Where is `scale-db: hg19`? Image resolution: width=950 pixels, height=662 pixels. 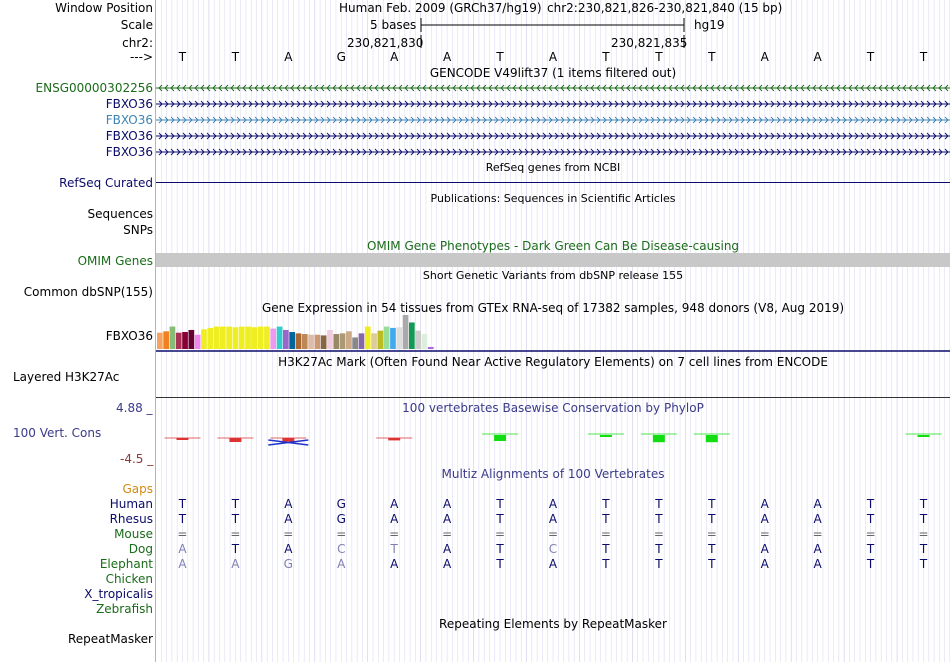
scale-db: hg19 is located at coordinates (709, 25).